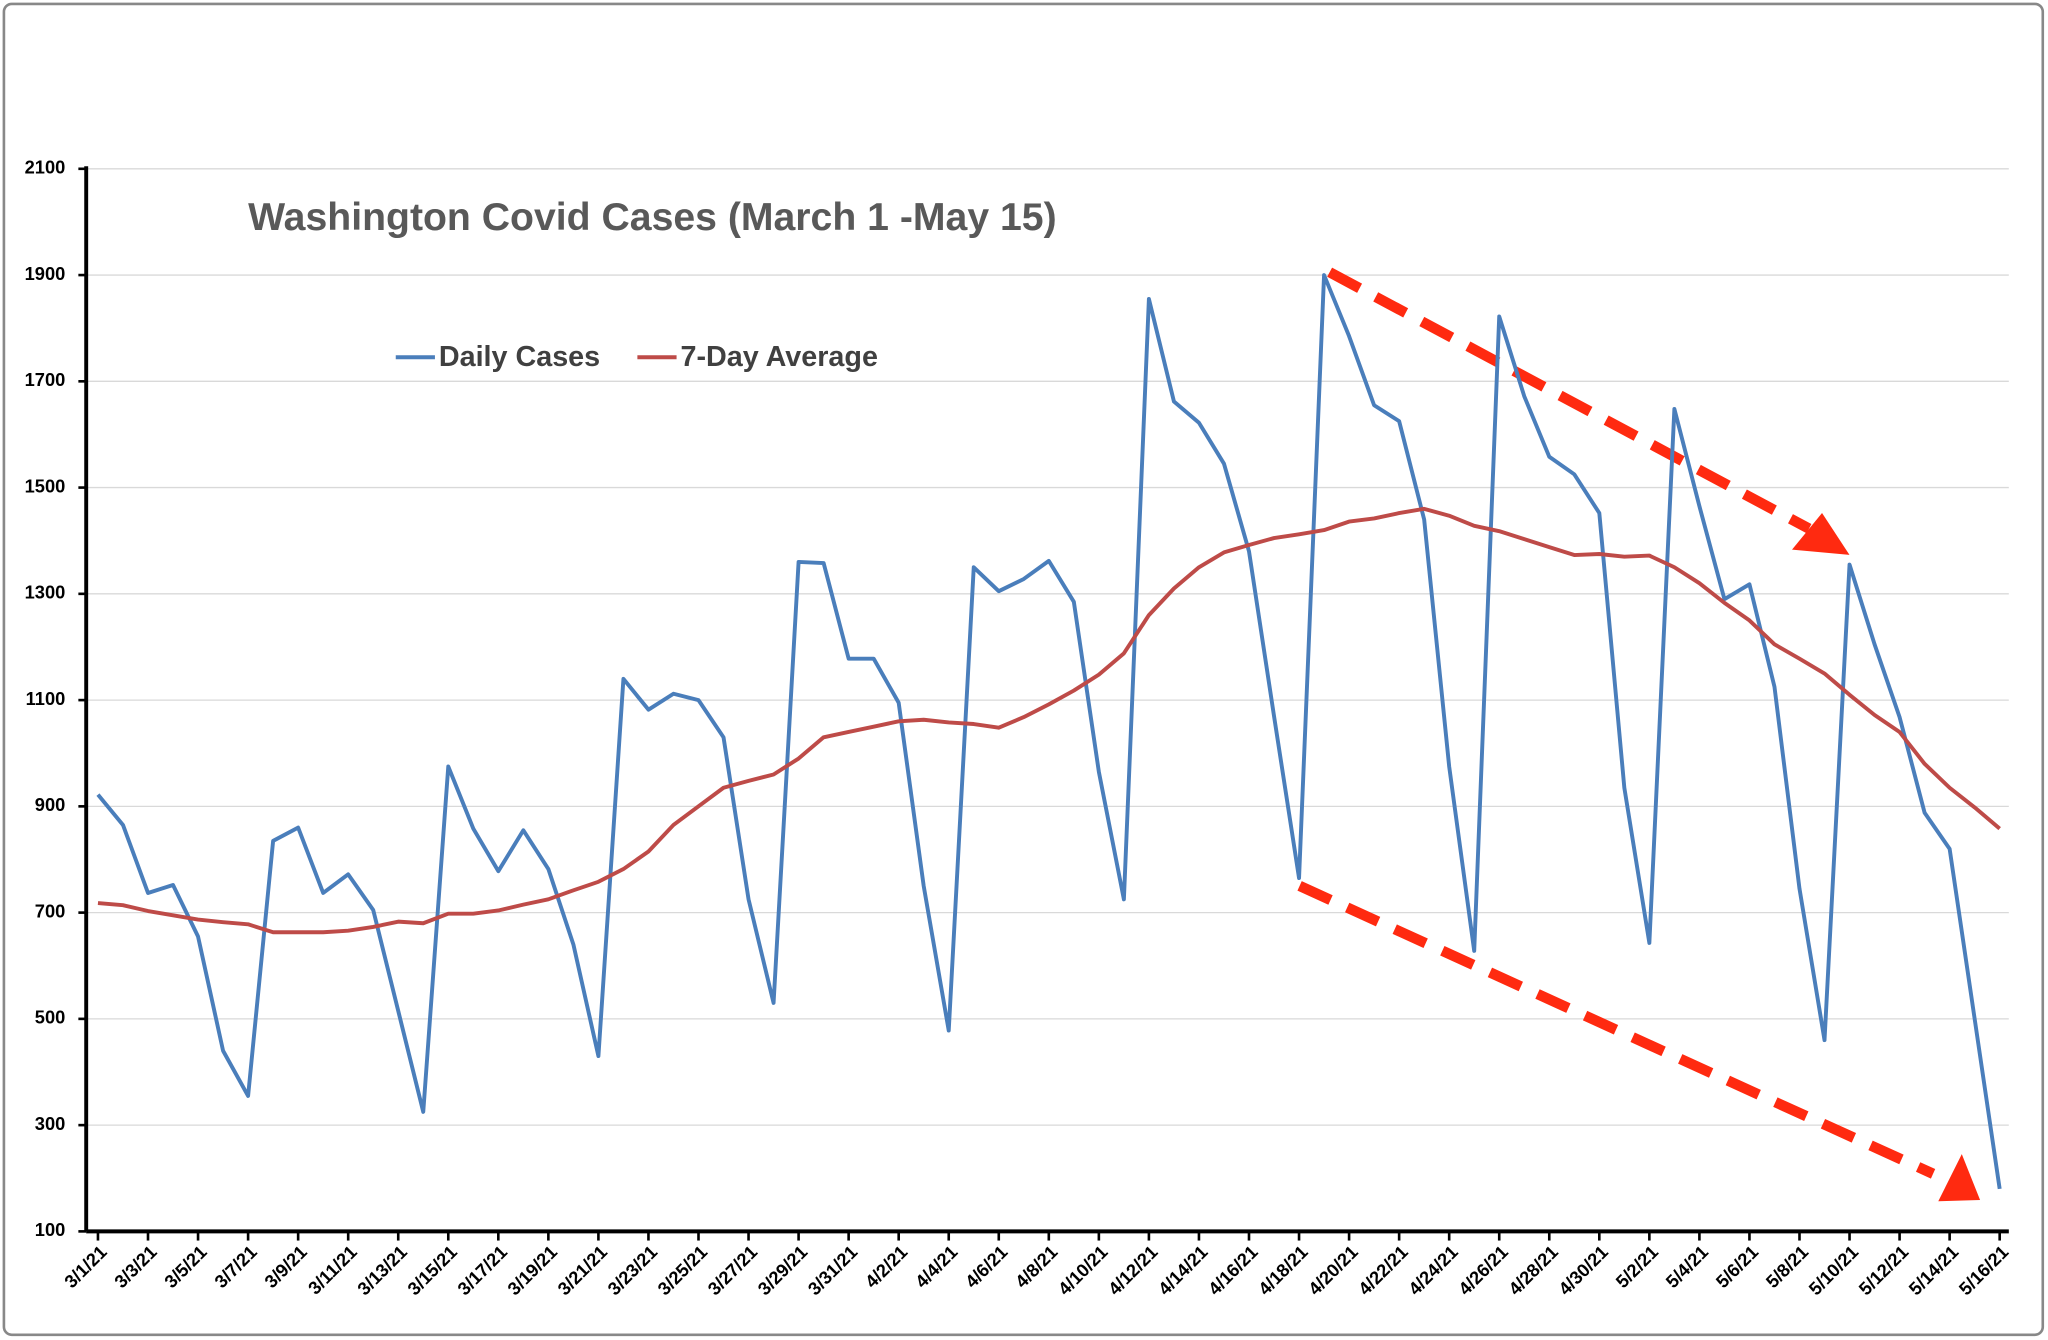 Image resolution: width=2048 pixels, height=1340 pixels. I want to click on y-tick-label: 1700, so click(45, 379).